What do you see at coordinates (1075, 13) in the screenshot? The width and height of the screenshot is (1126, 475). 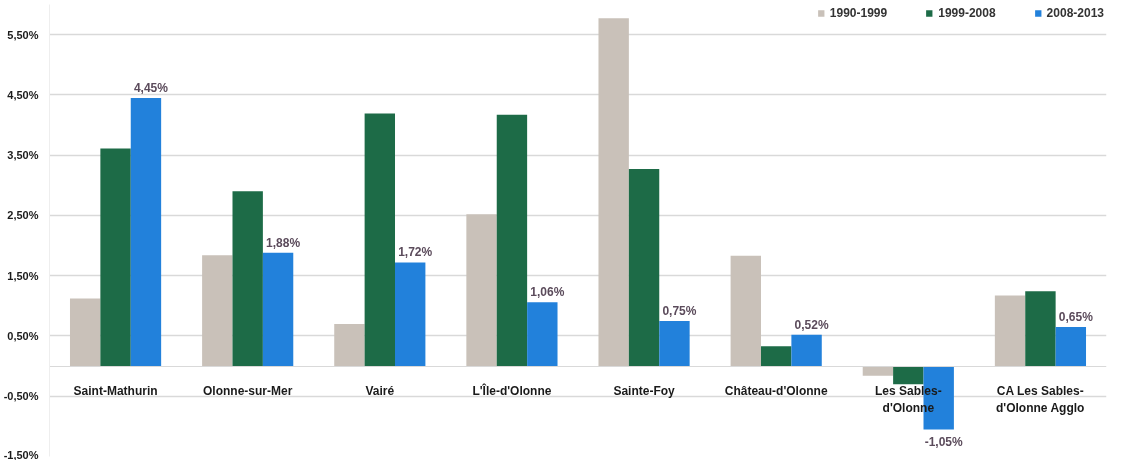 I see `legend-label: 2008-2013` at bounding box center [1075, 13].